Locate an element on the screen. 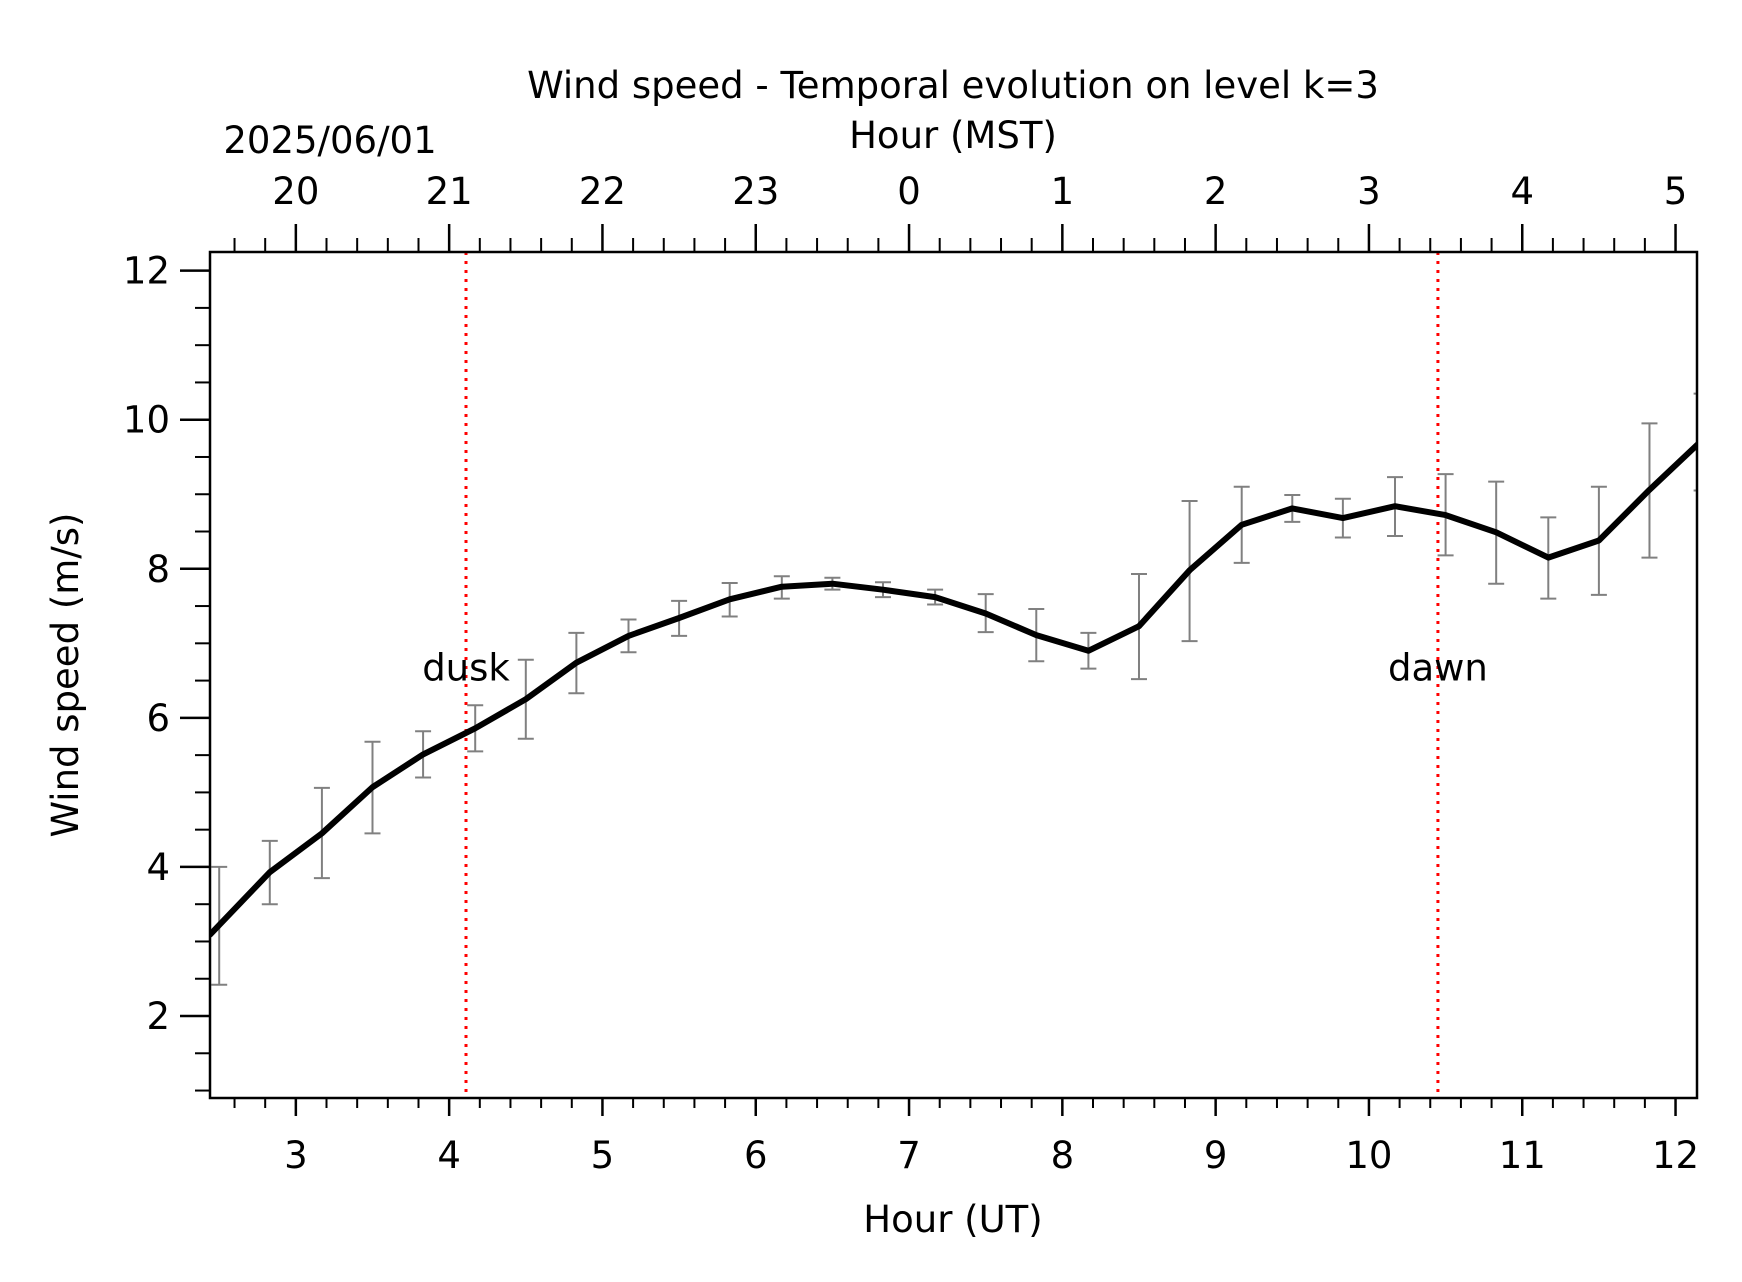 This screenshot has width=1742, height=1282. marker-label-dusk: dusk is located at coordinates (466, 668).